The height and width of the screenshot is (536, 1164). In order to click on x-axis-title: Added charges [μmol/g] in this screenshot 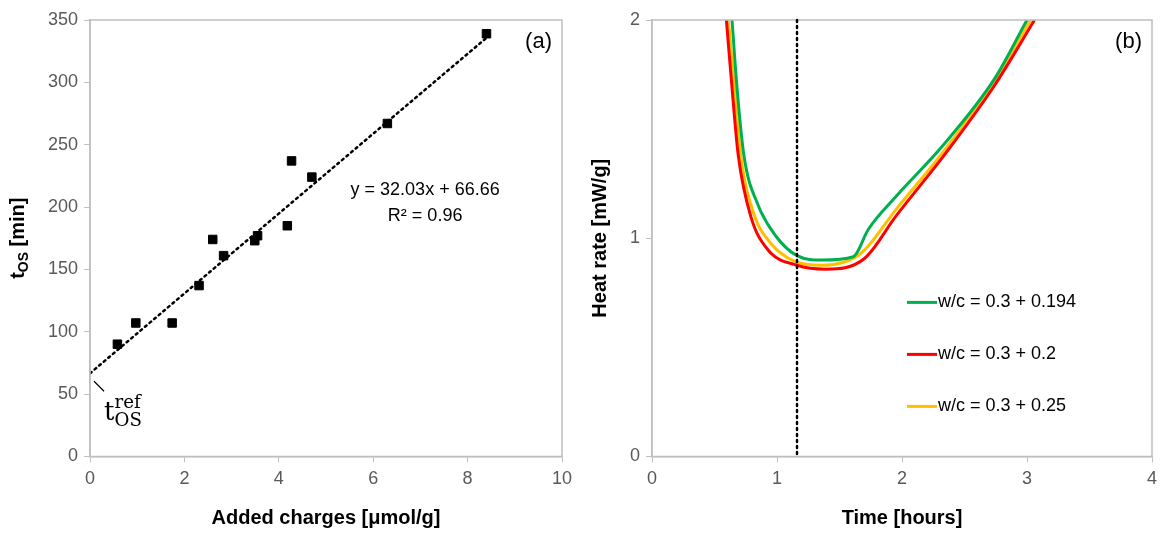, I will do `click(326, 516)`.